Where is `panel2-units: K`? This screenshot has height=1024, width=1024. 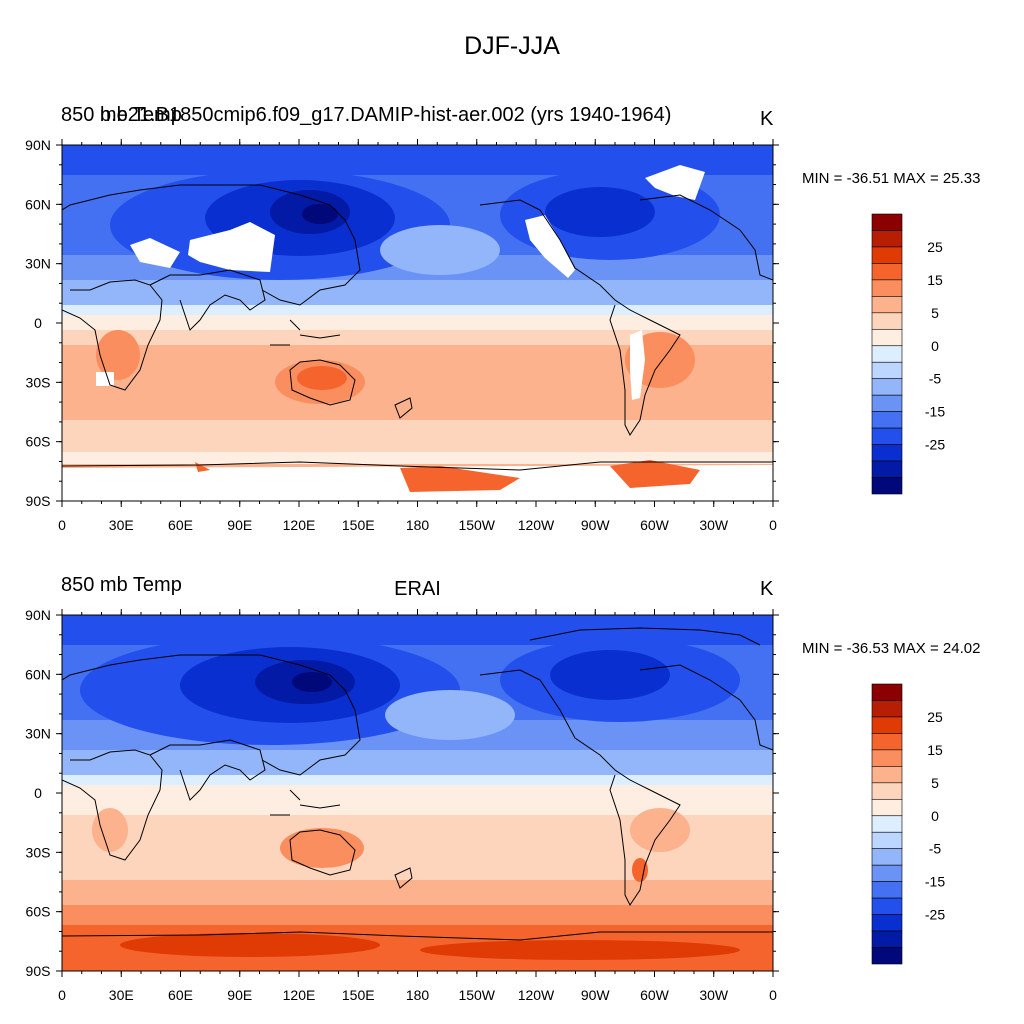 panel2-units: K is located at coordinates (767, 589).